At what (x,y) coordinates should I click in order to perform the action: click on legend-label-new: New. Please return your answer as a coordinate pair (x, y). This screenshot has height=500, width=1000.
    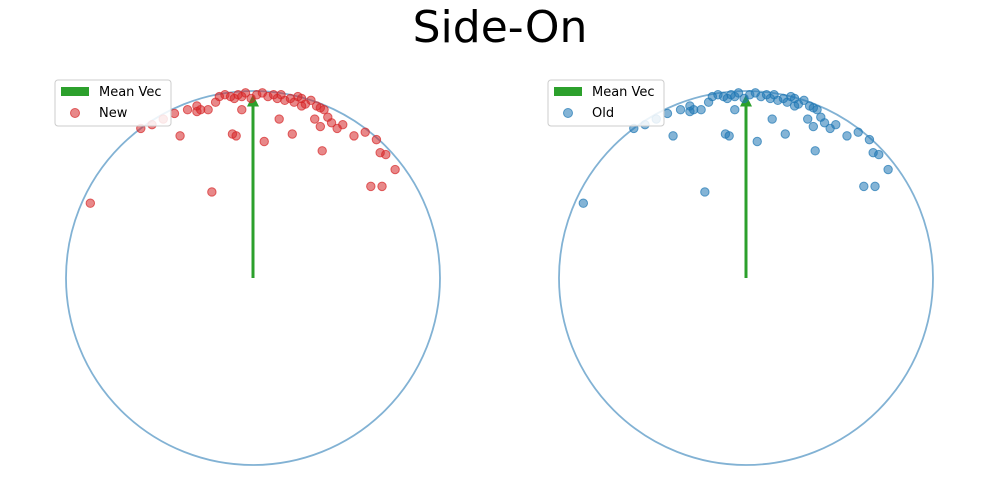
    Looking at the image, I should click on (113, 113).